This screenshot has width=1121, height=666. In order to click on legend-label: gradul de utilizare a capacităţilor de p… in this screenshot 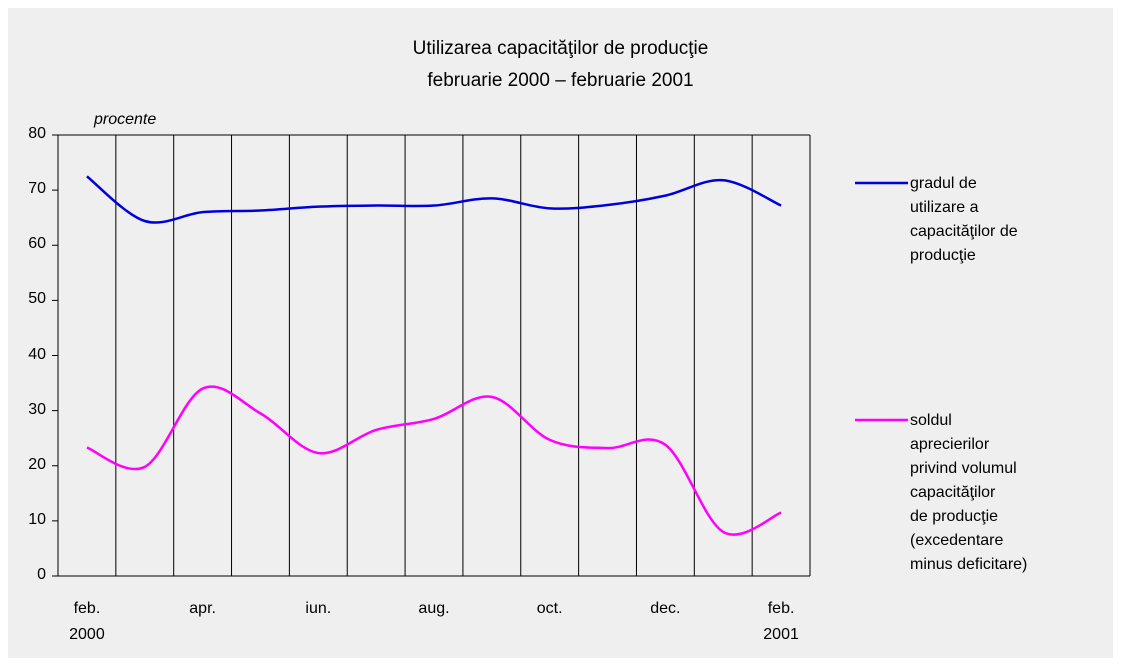, I will do `click(964, 219)`.